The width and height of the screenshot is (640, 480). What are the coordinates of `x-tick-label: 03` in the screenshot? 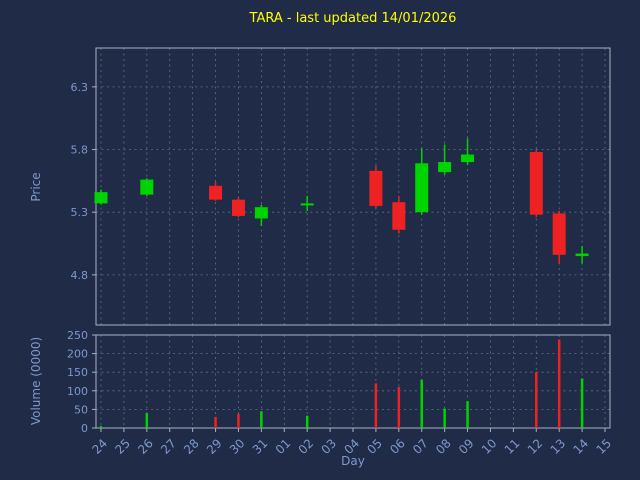 It's located at (329, 446).